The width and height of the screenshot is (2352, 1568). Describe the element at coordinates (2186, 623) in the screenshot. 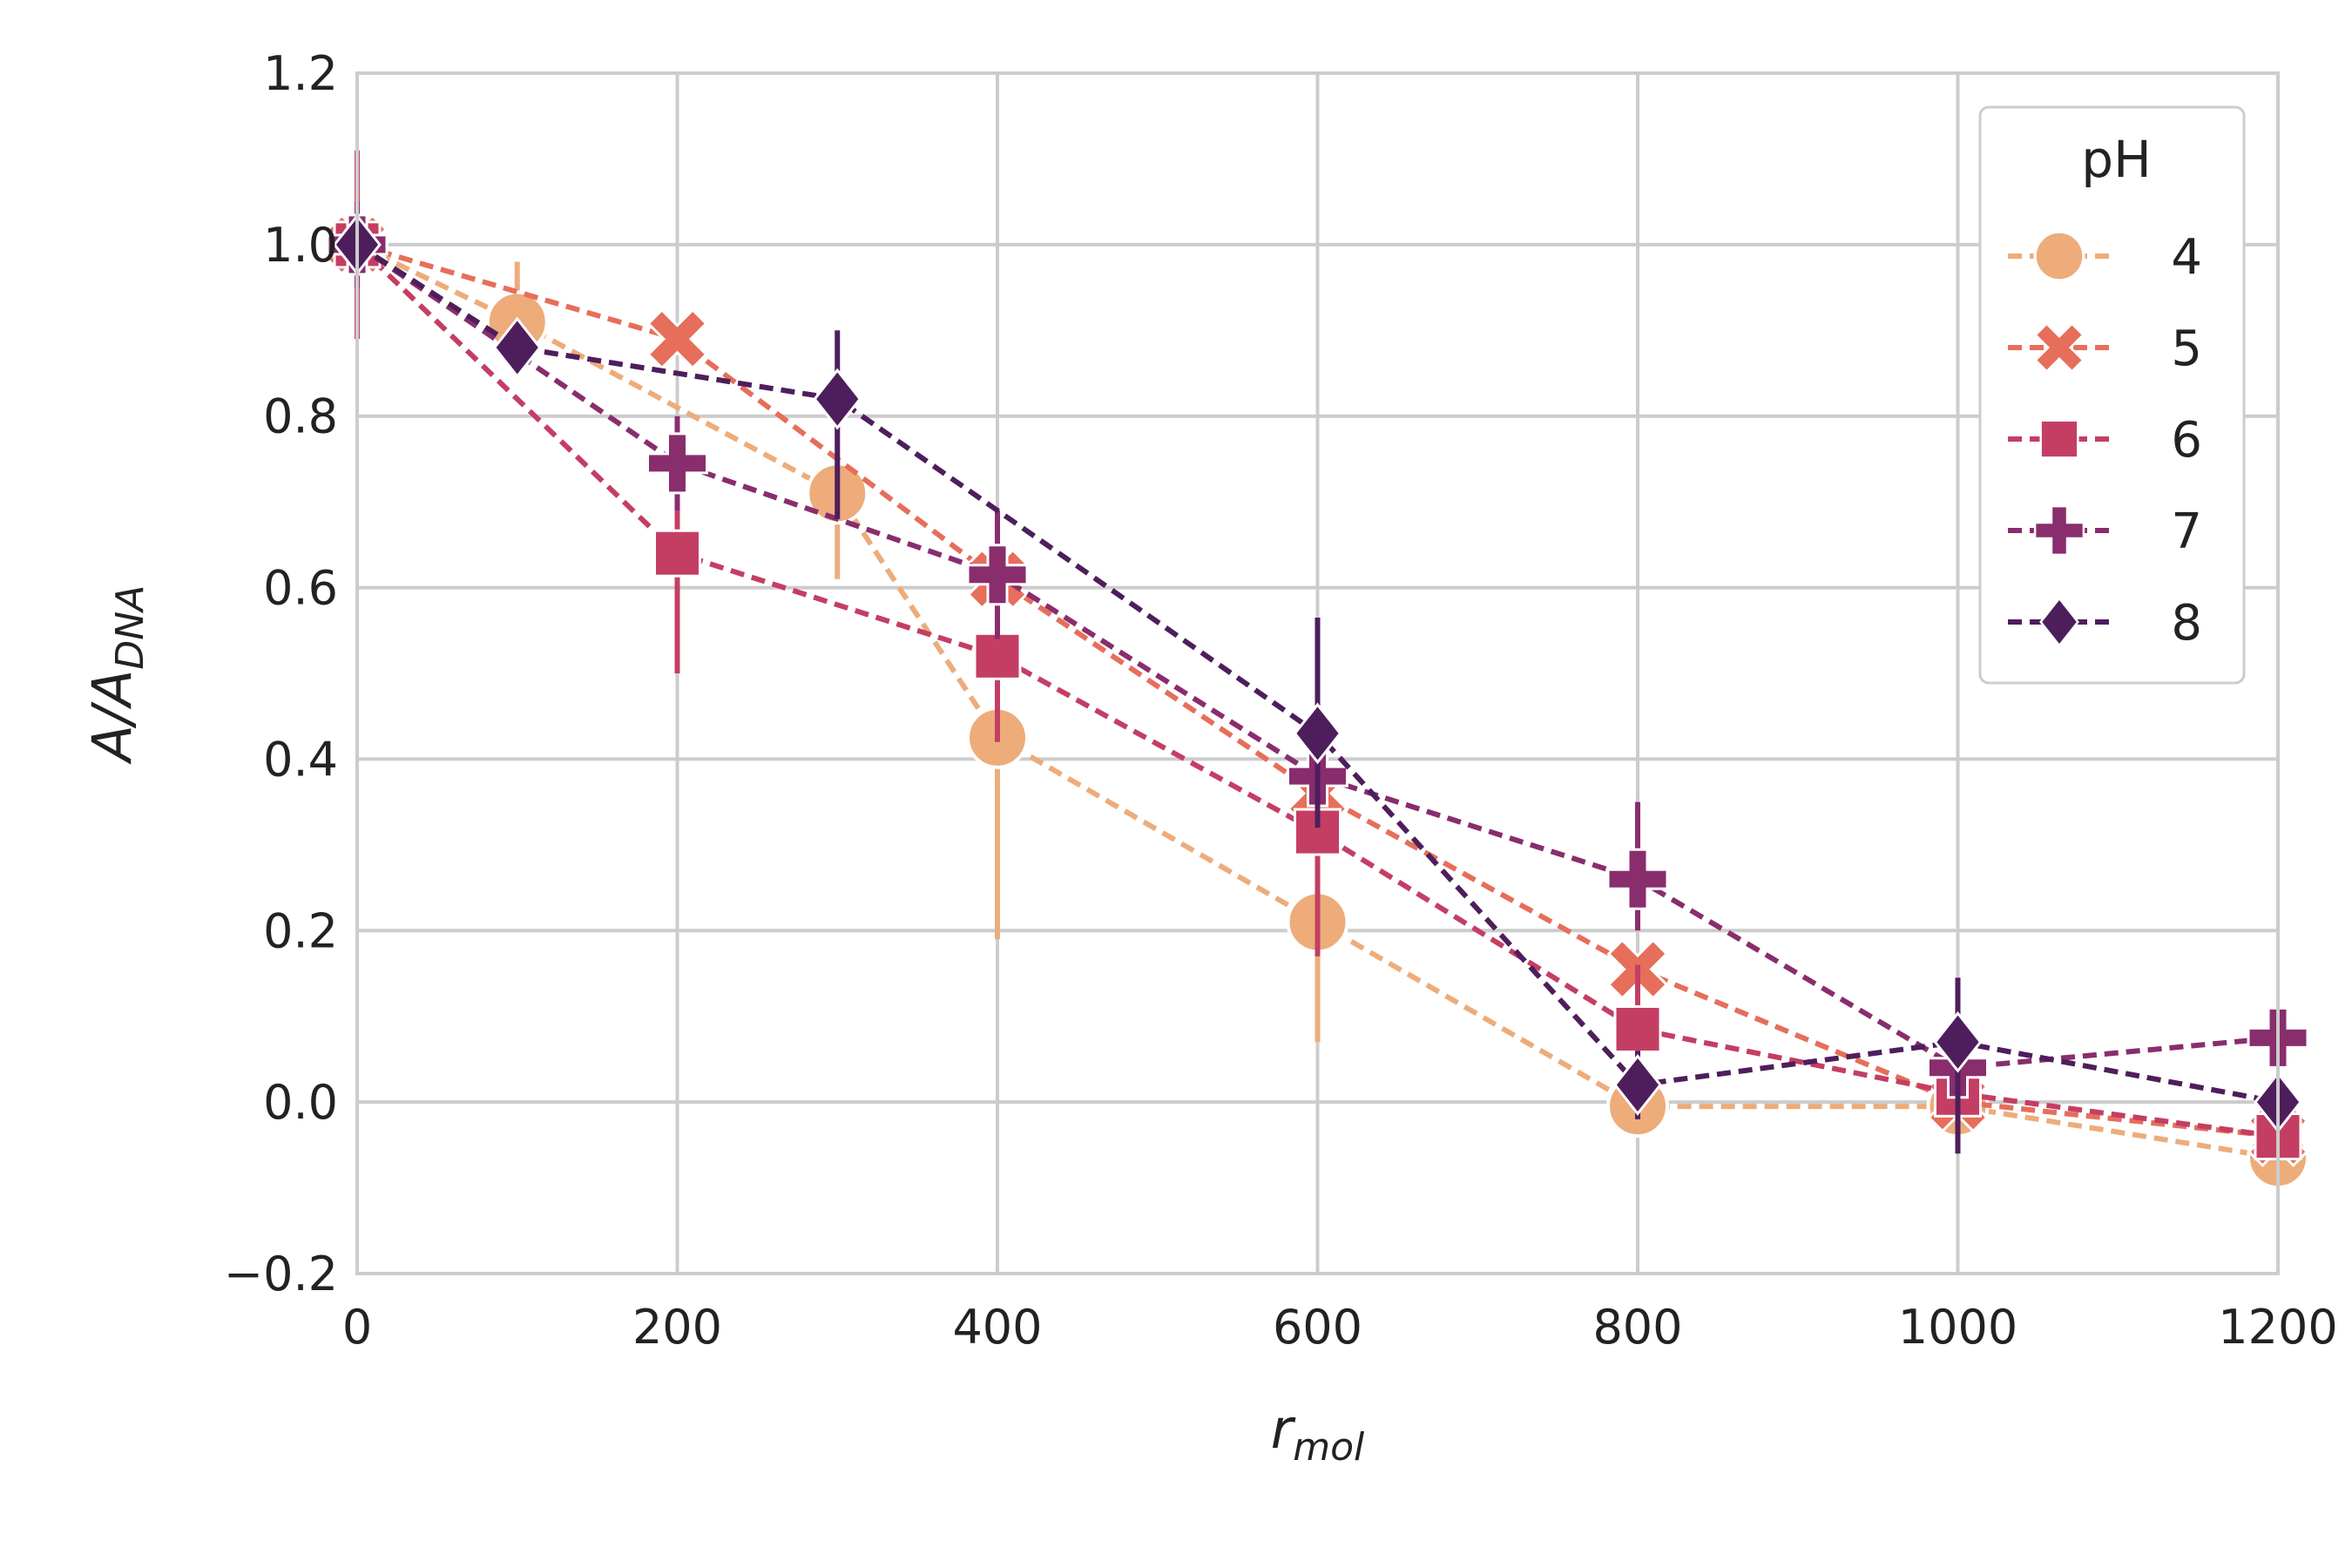

I see `legend-label: 8` at that location.